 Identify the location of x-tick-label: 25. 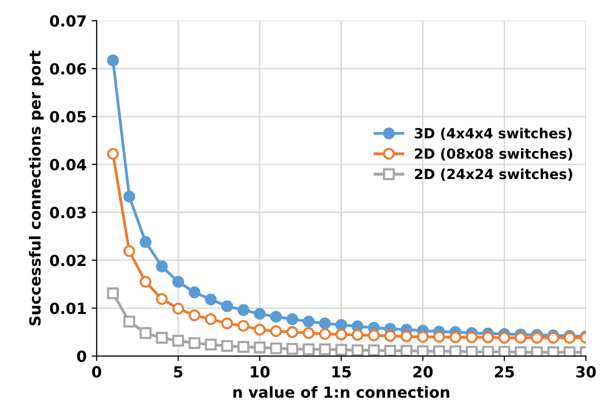
(504, 372).